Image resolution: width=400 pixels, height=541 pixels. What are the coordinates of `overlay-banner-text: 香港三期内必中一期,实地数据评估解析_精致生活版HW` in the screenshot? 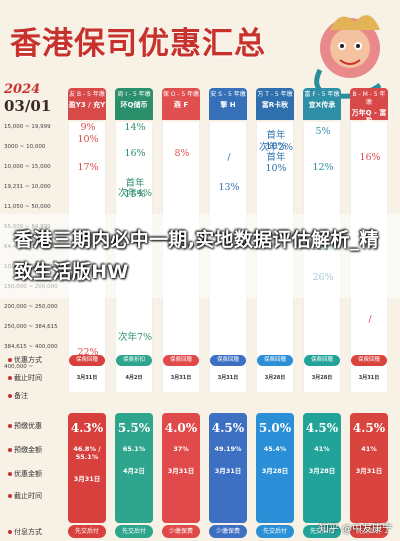 It's located at (196, 256).